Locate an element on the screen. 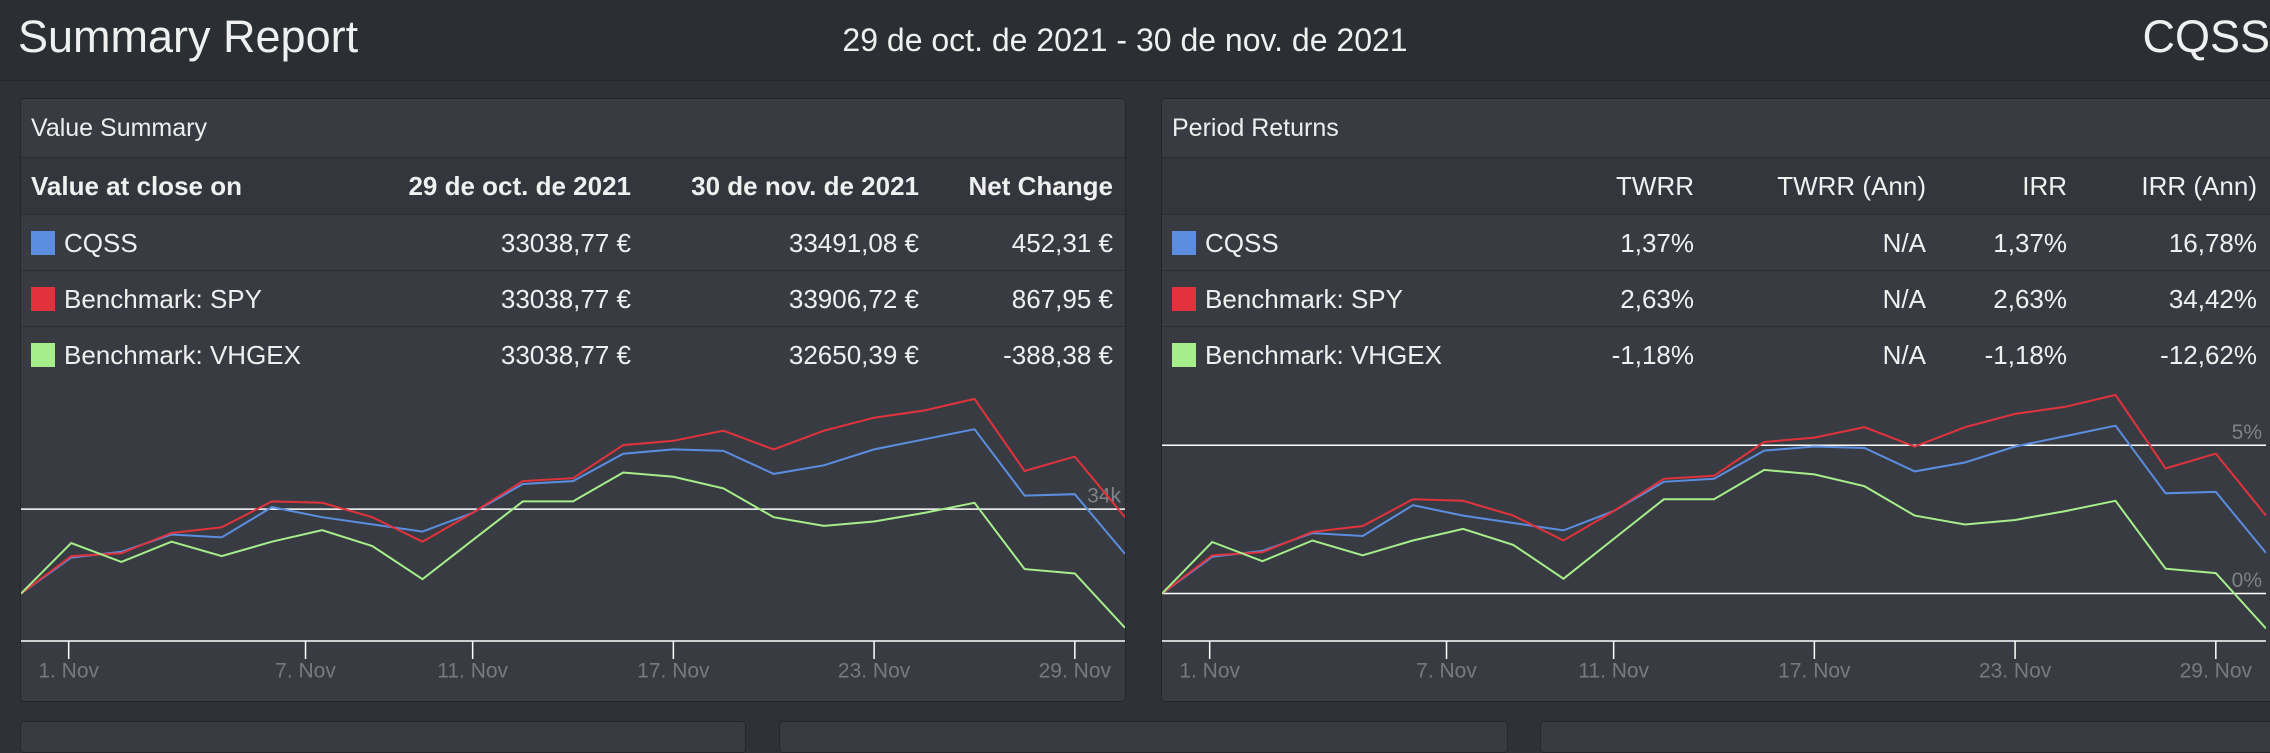  y-tick-label: 0% is located at coordinates (2247, 580).